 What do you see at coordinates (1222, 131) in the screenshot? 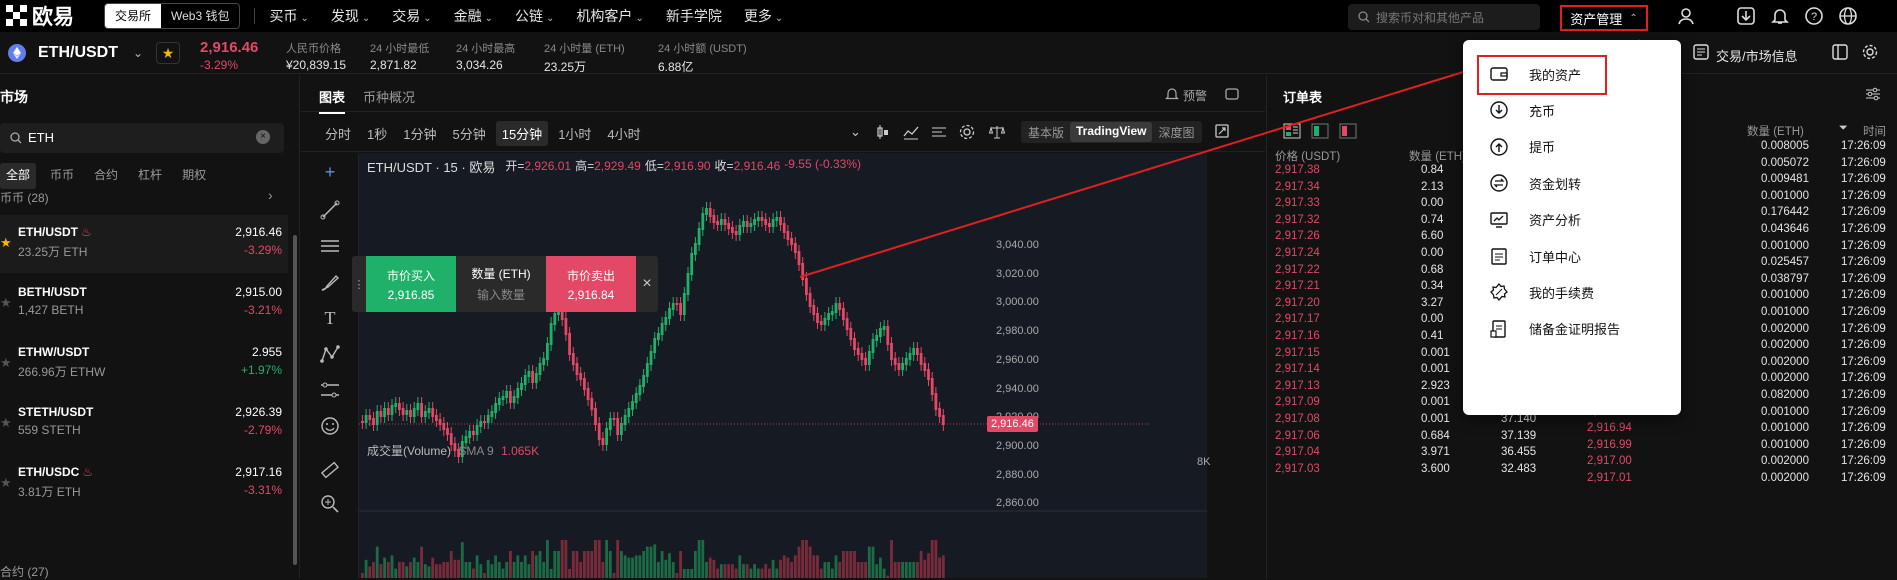
I see `fullscreen-icon` at bounding box center [1222, 131].